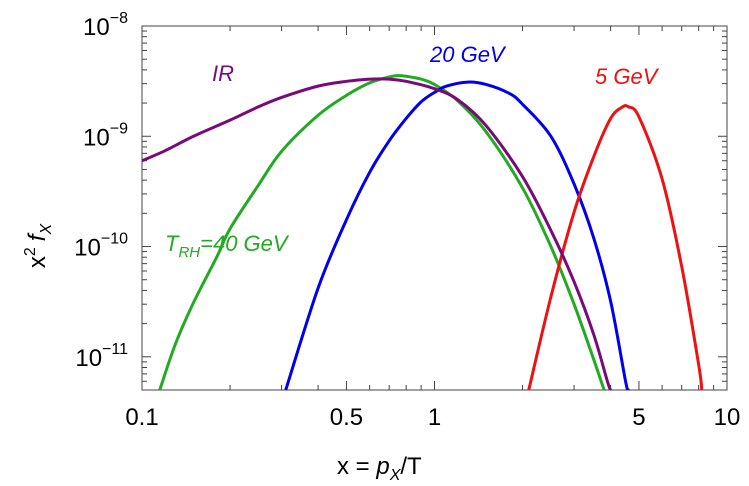  What do you see at coordinates (119, 18) in the screenshot?
I see `y-tick-label-exponent: −8` at bounding box center [119, 18].